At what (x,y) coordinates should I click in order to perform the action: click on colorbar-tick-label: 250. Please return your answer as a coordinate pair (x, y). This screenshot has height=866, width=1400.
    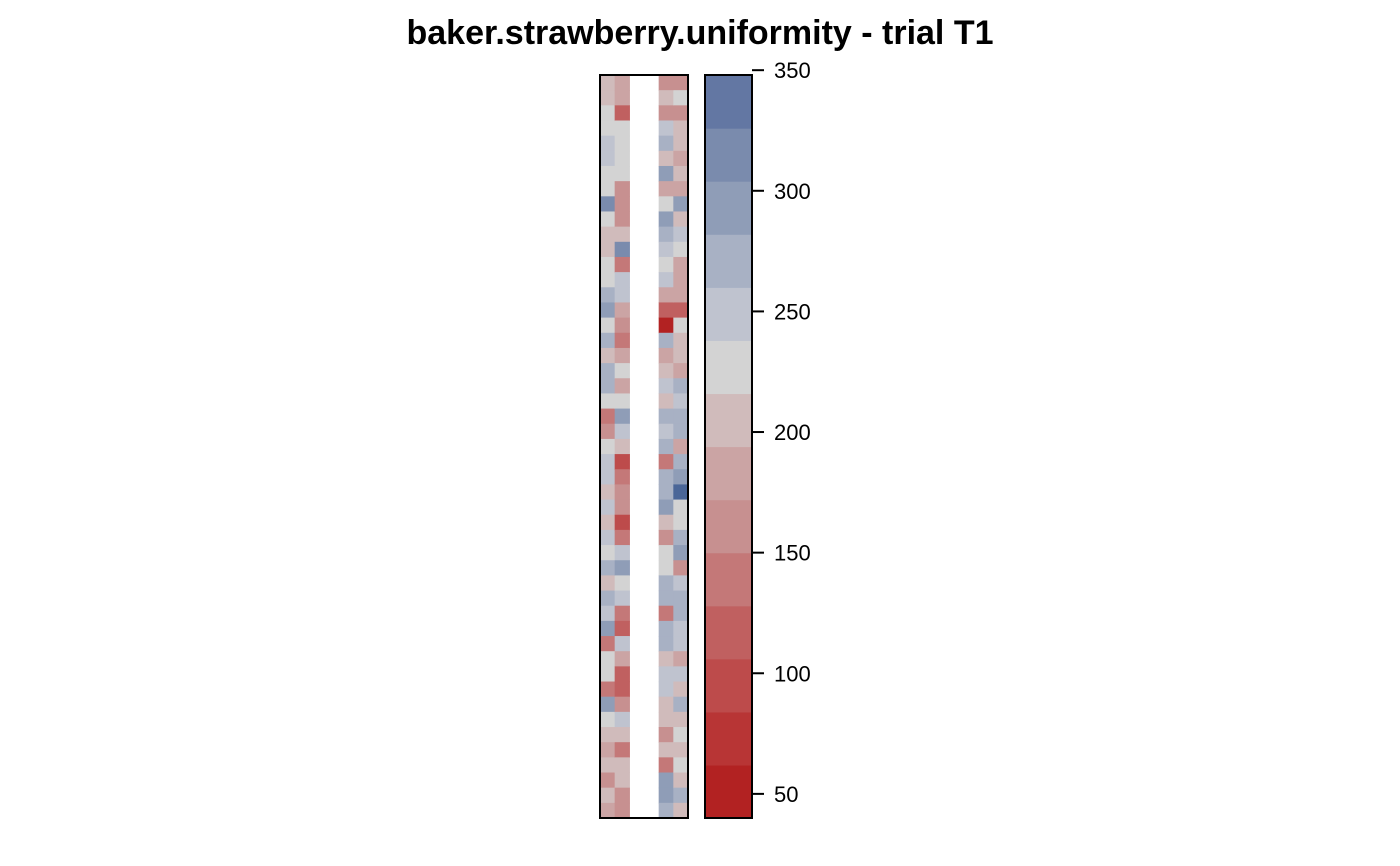
    Looking at the image, I should click on (792, 311).